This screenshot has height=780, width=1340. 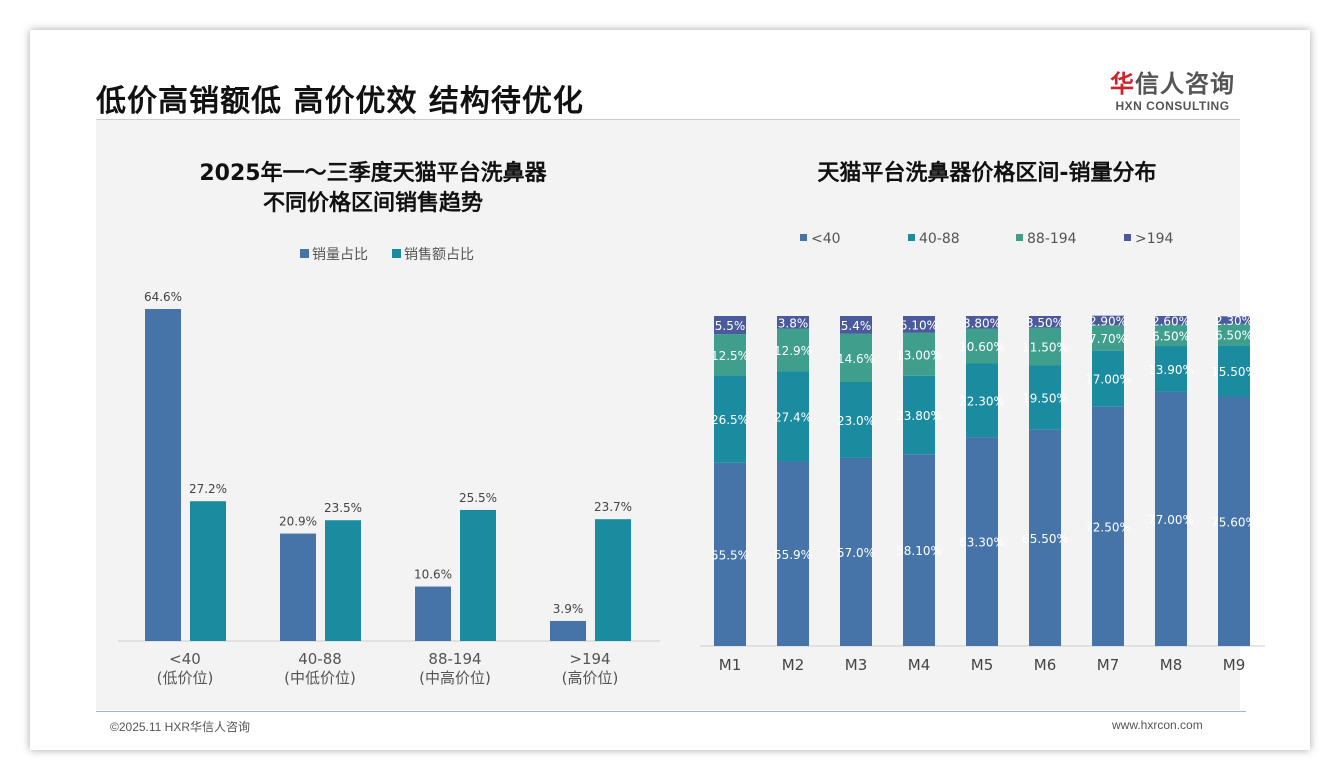 What do you see at coordinates (455, 678) in the screenshot?
I see `x-tick-sublabel: (中高价位)` at bounding box center [455, 678].